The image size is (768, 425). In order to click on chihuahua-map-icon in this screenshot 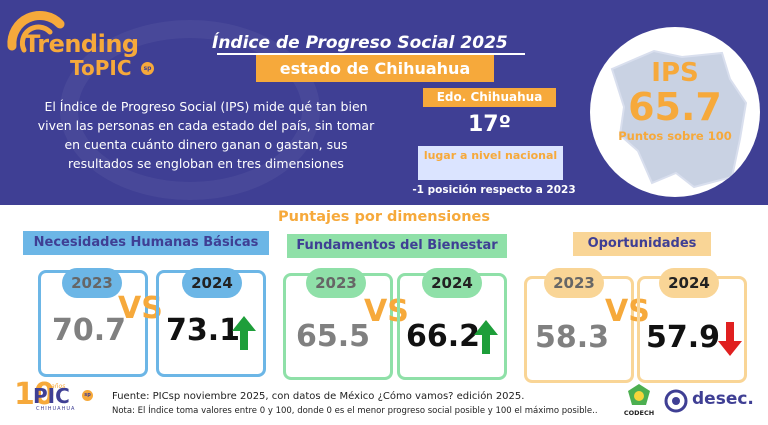, I will do `click(679, 119)`.